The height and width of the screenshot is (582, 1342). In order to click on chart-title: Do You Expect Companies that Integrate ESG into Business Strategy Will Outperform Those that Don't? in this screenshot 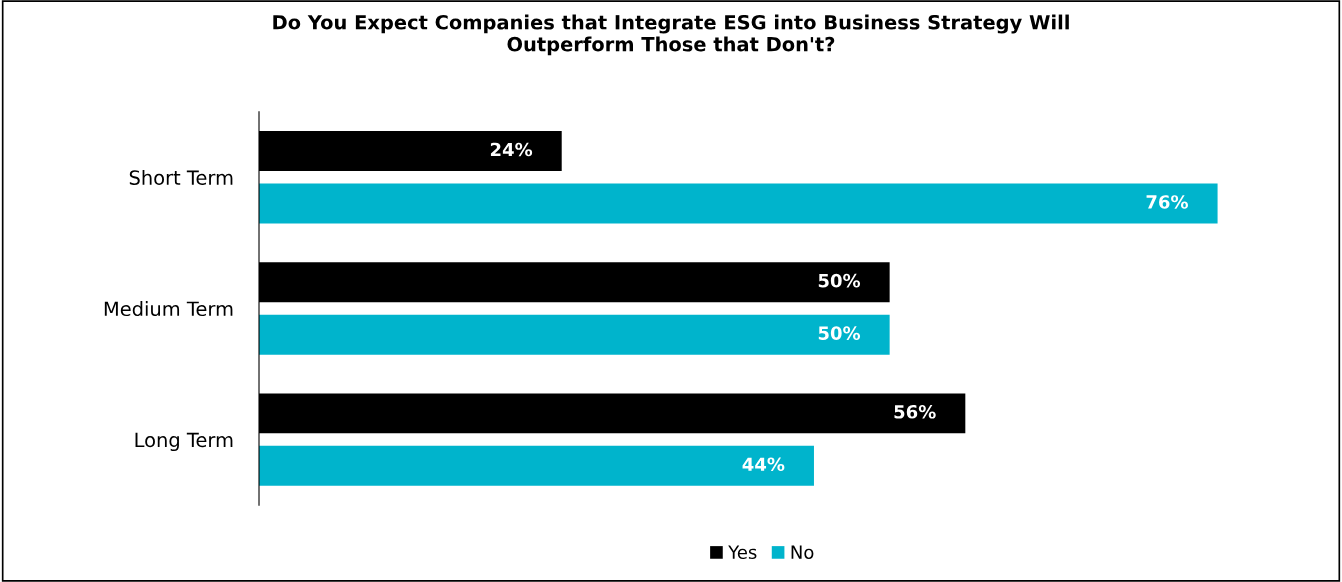, I will do `click(671, 35)`.